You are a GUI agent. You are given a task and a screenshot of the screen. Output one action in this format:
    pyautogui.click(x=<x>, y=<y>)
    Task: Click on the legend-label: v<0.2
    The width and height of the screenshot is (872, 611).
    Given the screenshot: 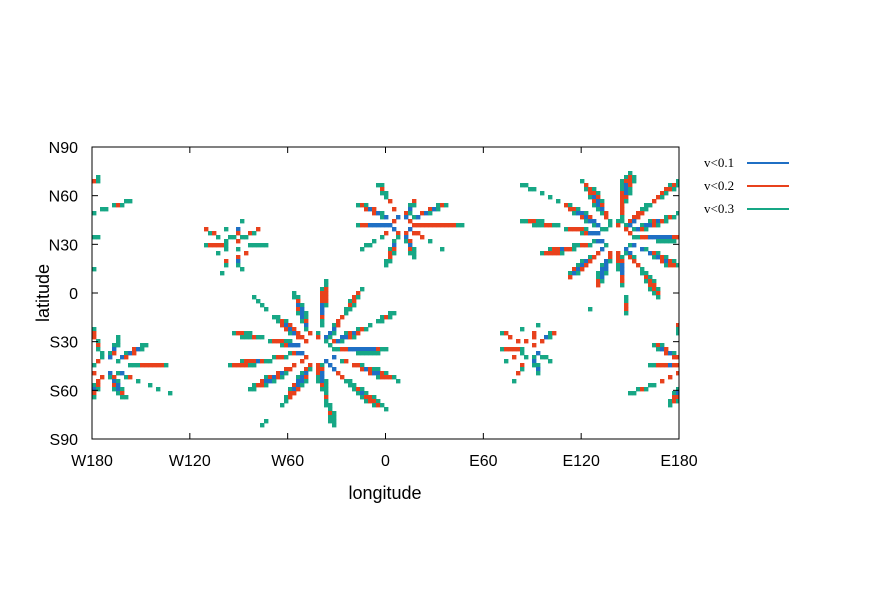 What is the action you would take?
    pyautogui.click(x=719, y=185)
    